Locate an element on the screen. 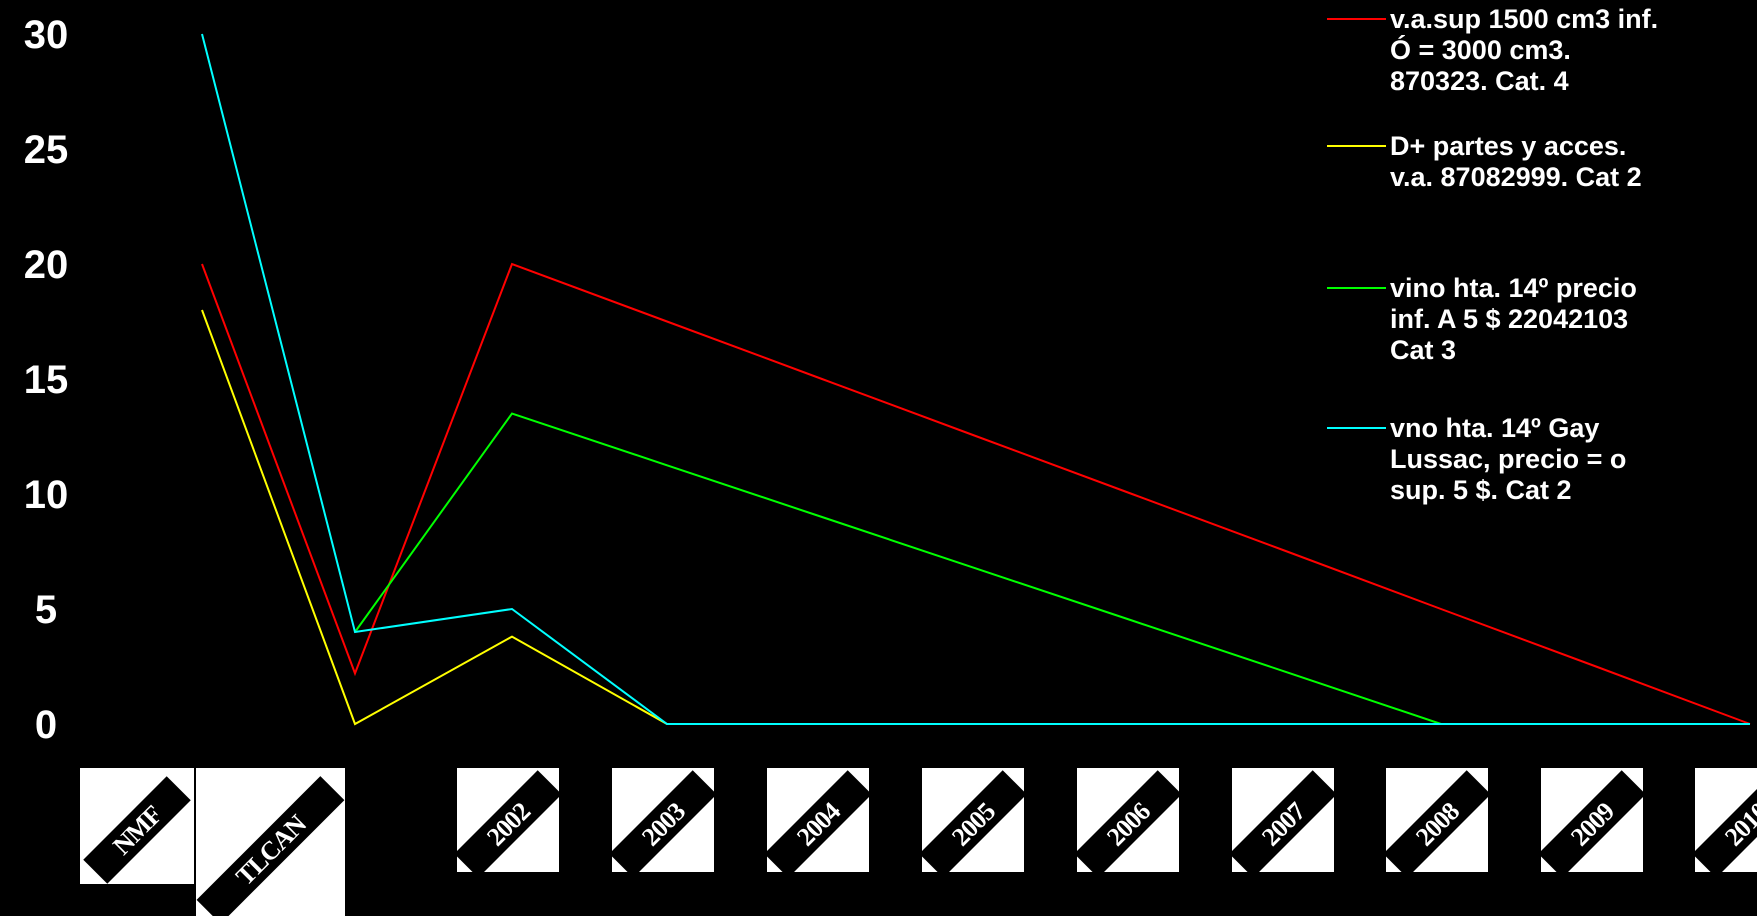  legend-label: sup. 5 $. Cat 2 is located at coordinates (1481, 490).